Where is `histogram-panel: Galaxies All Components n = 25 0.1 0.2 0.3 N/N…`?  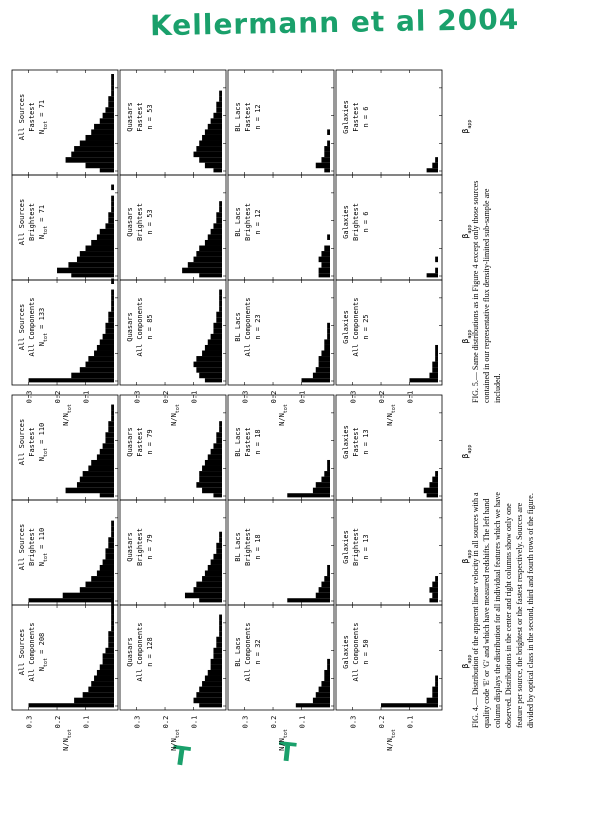 histogram-panel: Galaxies All Components n = 25 0.1 0.2 0.3 N/N… is located at coordinates (404, 352).